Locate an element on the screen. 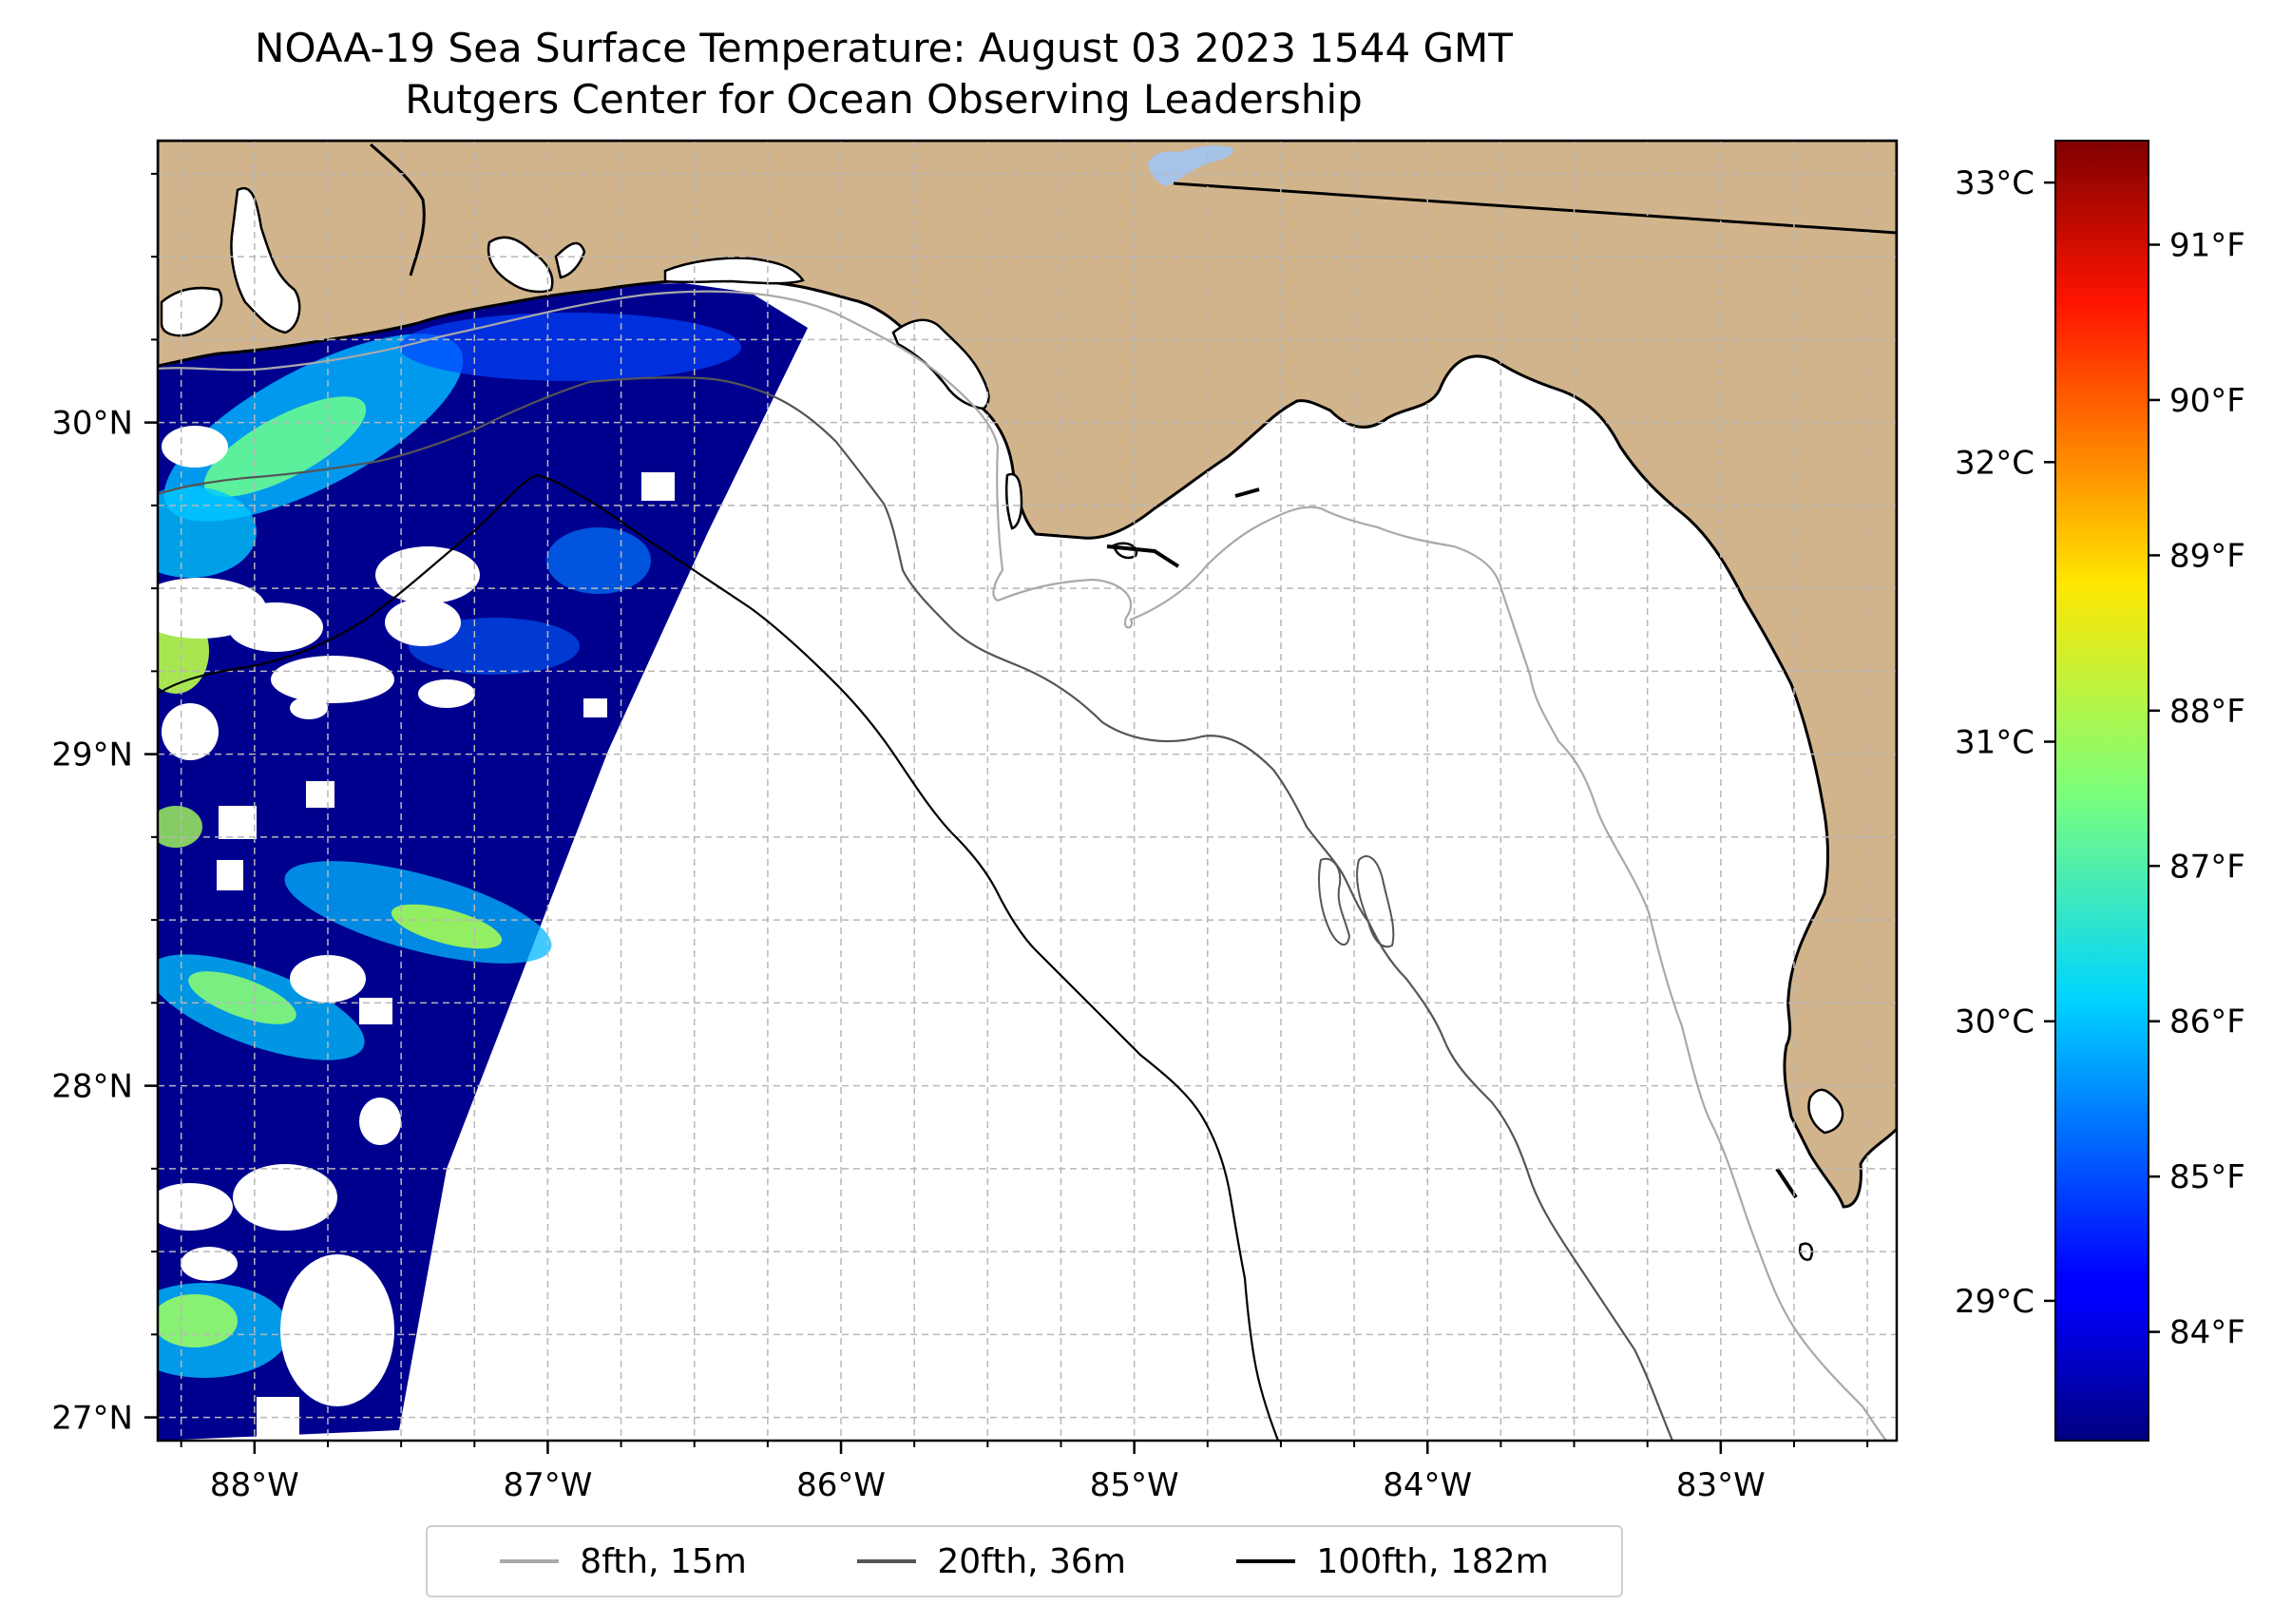  fahrenheit-tick-label: 91°F is located at coordinates (2207, 246).